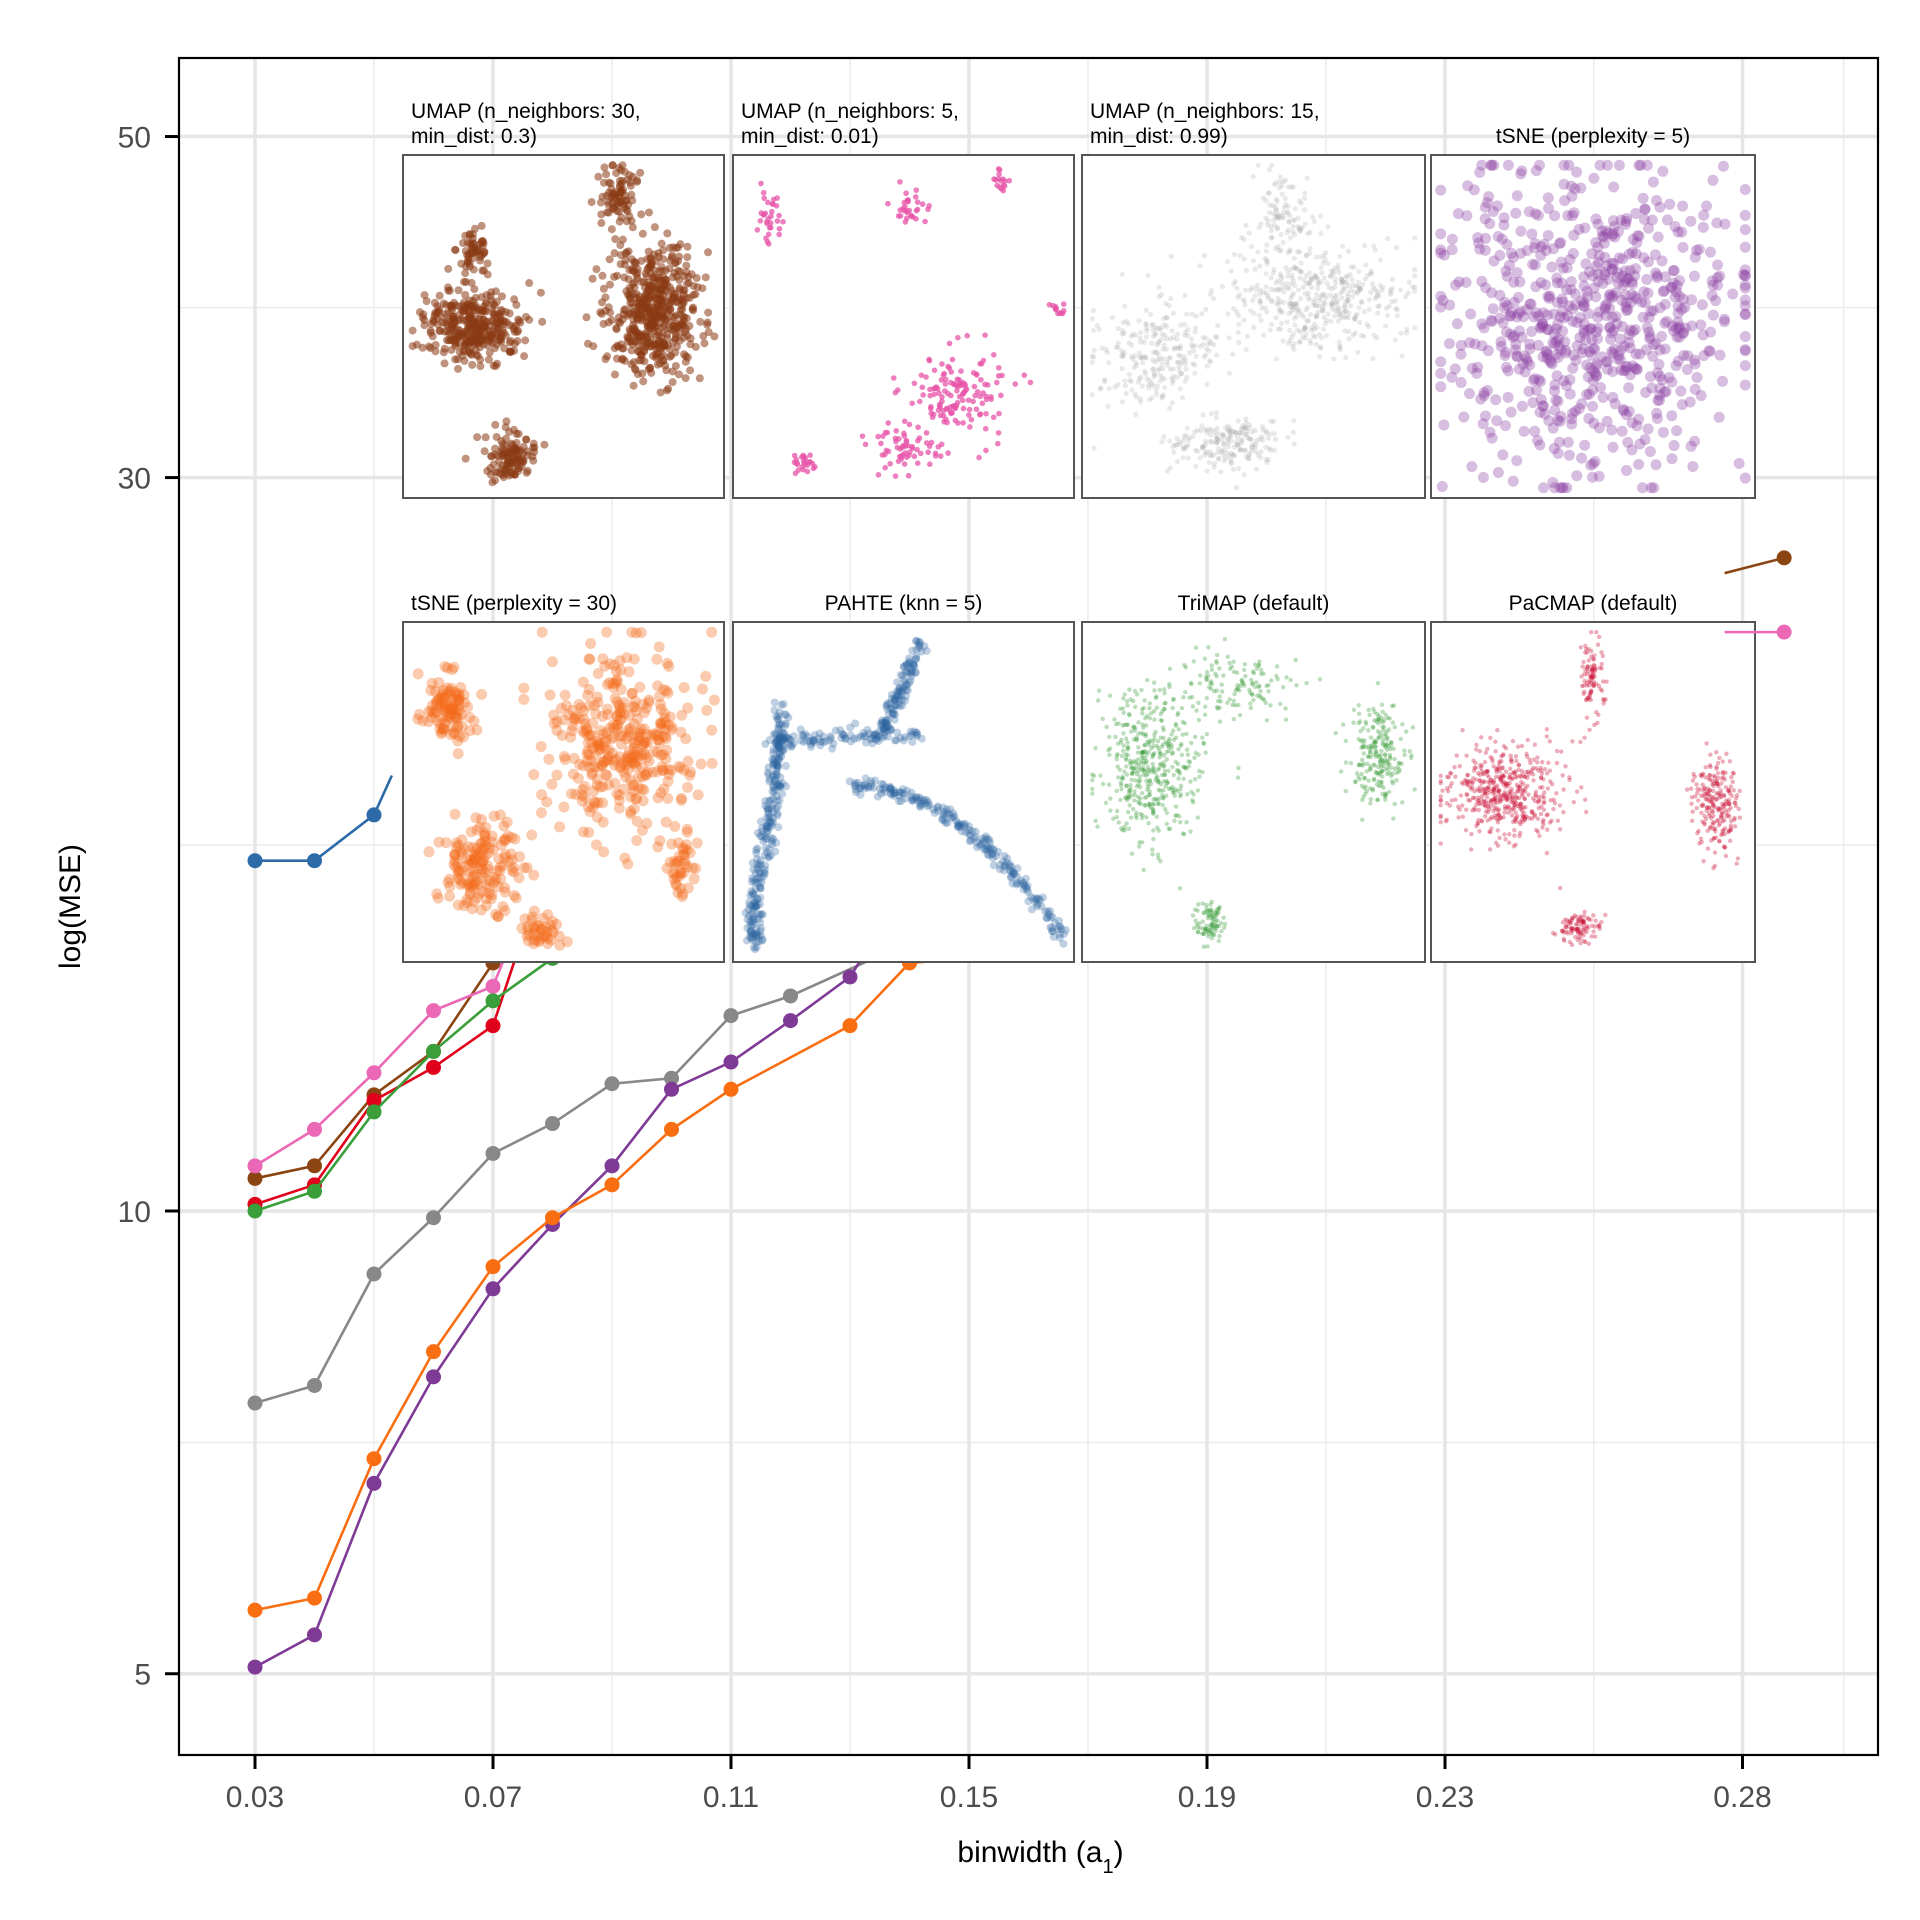  What do you see at coordinates (850, 111) in the screenshot?
I see `inset-title: UMAP (n_neighbors: 5,` at bounding box center [850, 111].